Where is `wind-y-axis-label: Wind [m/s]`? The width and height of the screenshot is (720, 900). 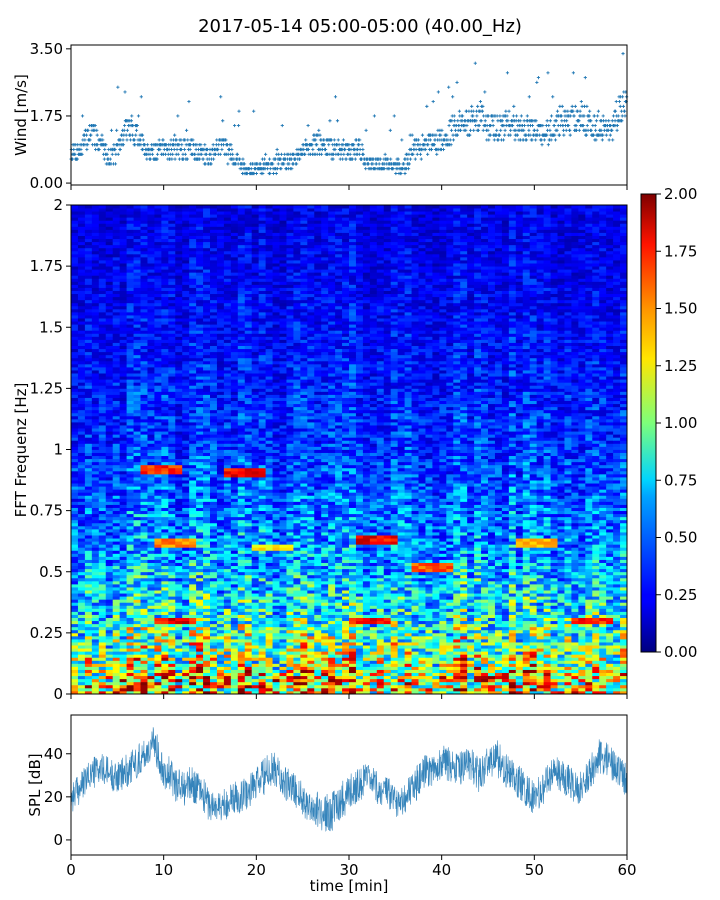 wind-y-axis-label: Wind [m/s] is located at coordinates (21, 115).